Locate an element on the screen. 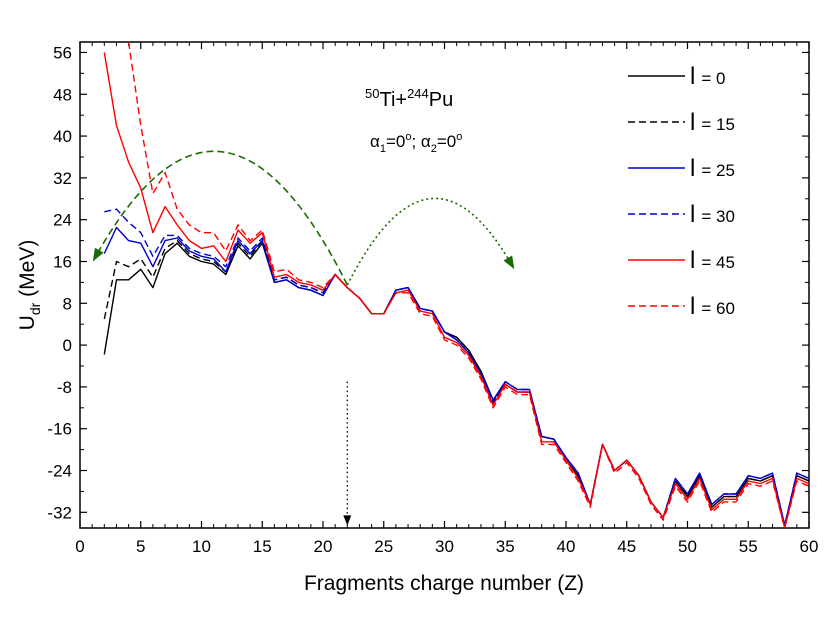 The height and width of the screenshot is (636, 830). alpha-1-value: =0 is located at coordinates (395, 141).